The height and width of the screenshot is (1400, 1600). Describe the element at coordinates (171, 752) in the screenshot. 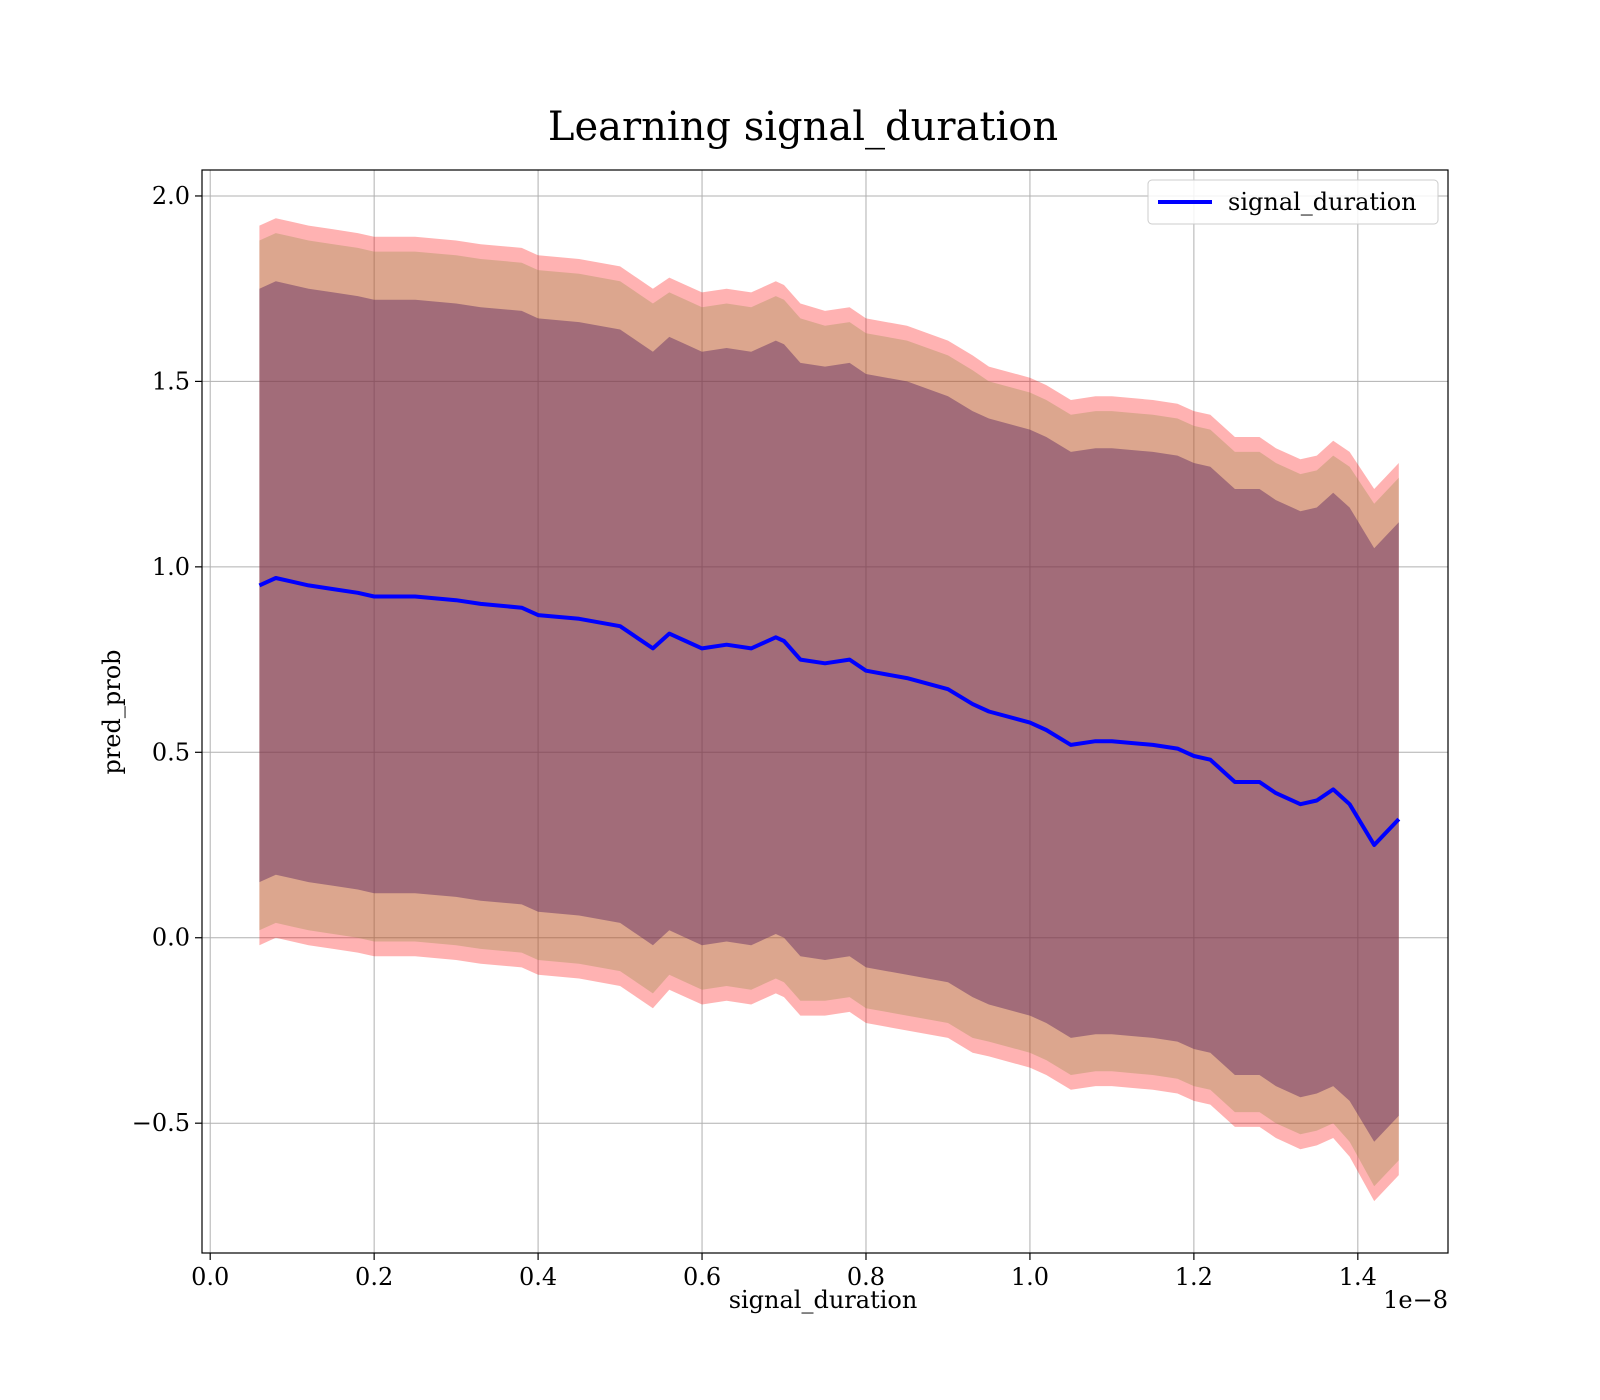

I see `y-tick-label: 0.5` at that location.